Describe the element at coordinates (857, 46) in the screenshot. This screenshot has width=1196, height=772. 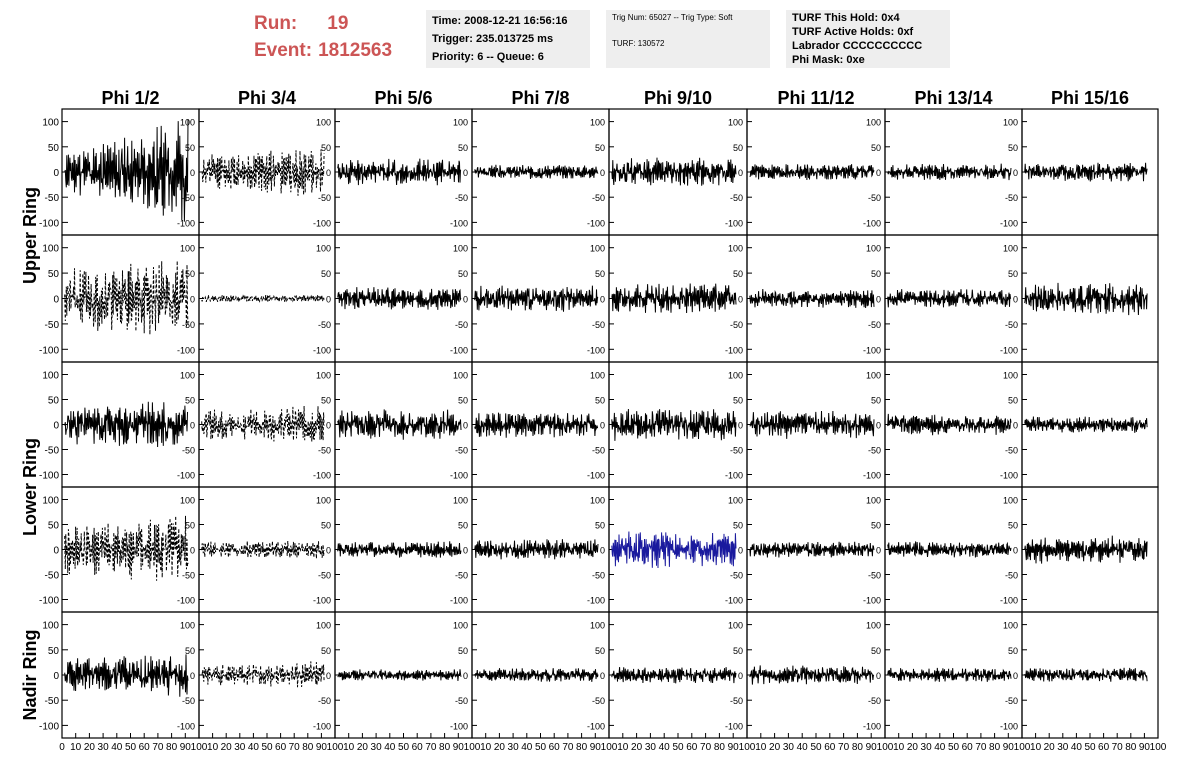
I see `labrador-line: Labrador CCCCCCCCCC` at that location.